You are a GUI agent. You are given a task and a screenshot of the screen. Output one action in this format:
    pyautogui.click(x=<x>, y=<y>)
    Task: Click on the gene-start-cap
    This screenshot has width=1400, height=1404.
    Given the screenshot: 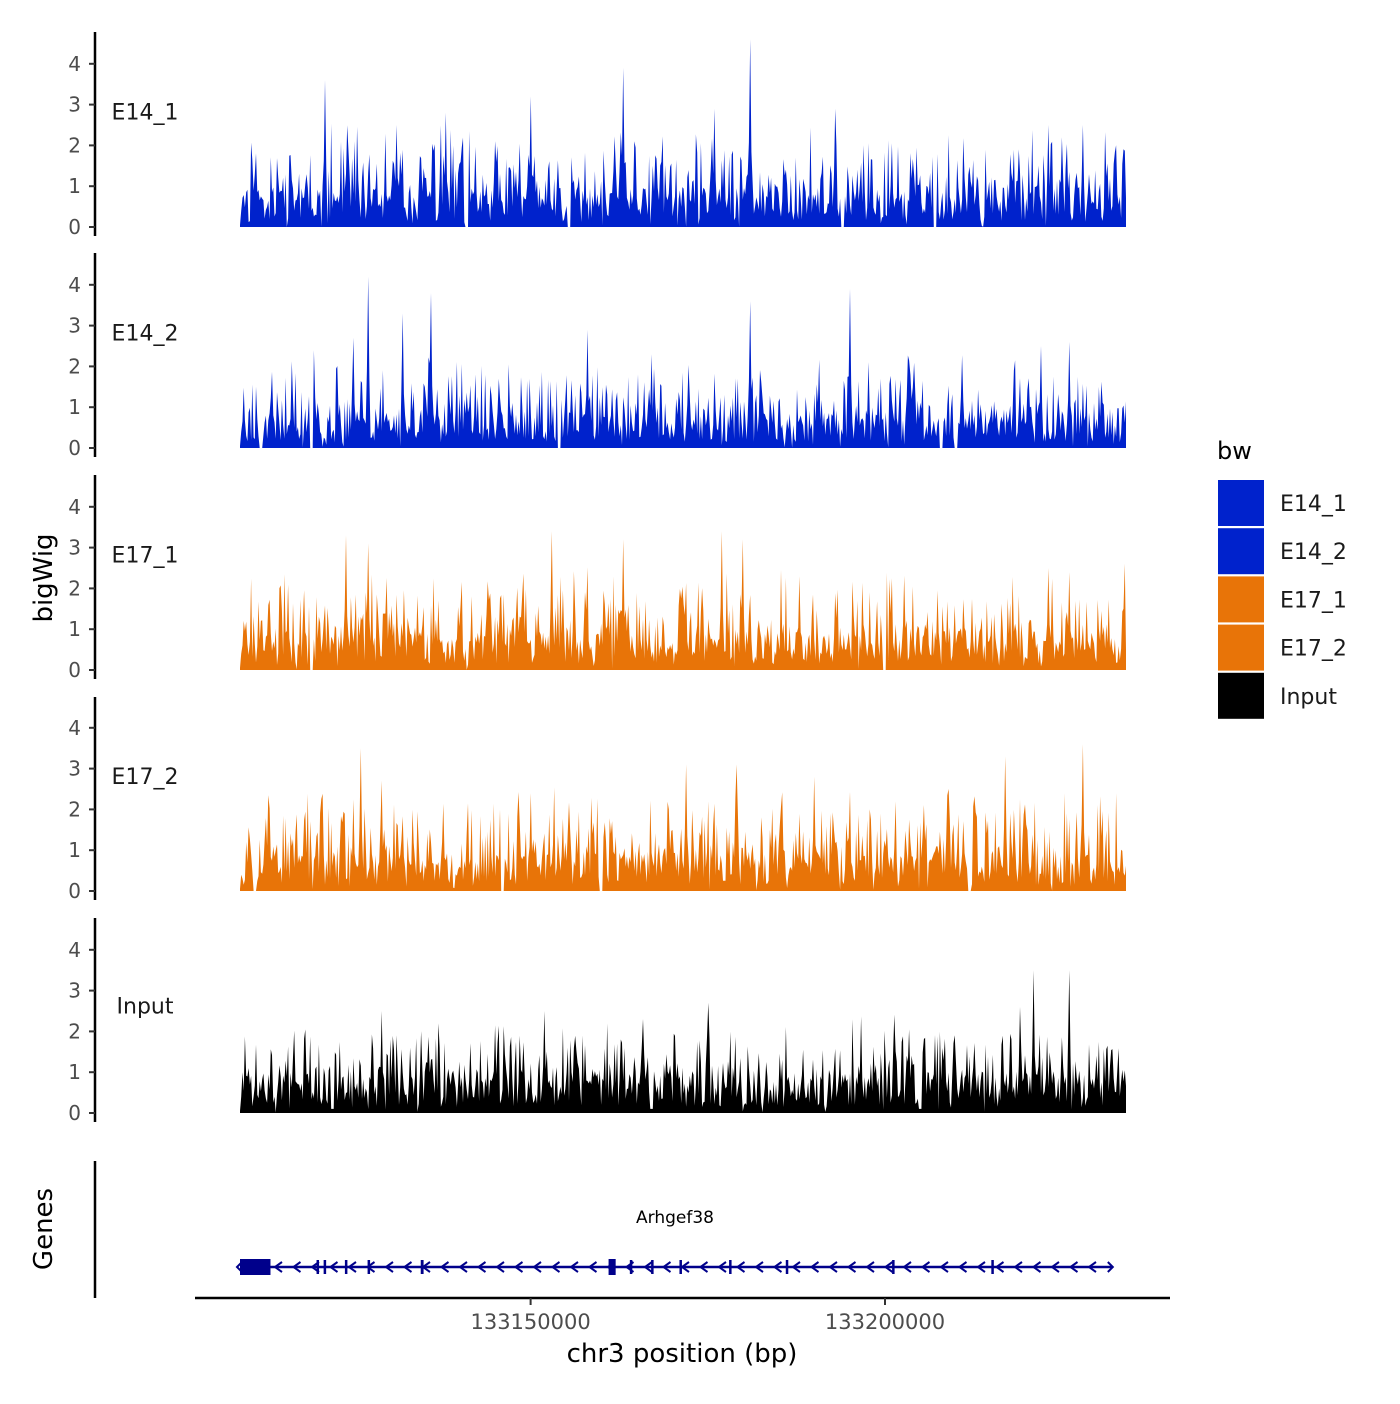 What is the action you would take?
    pyautogui.click(x=239, y=1267)
    